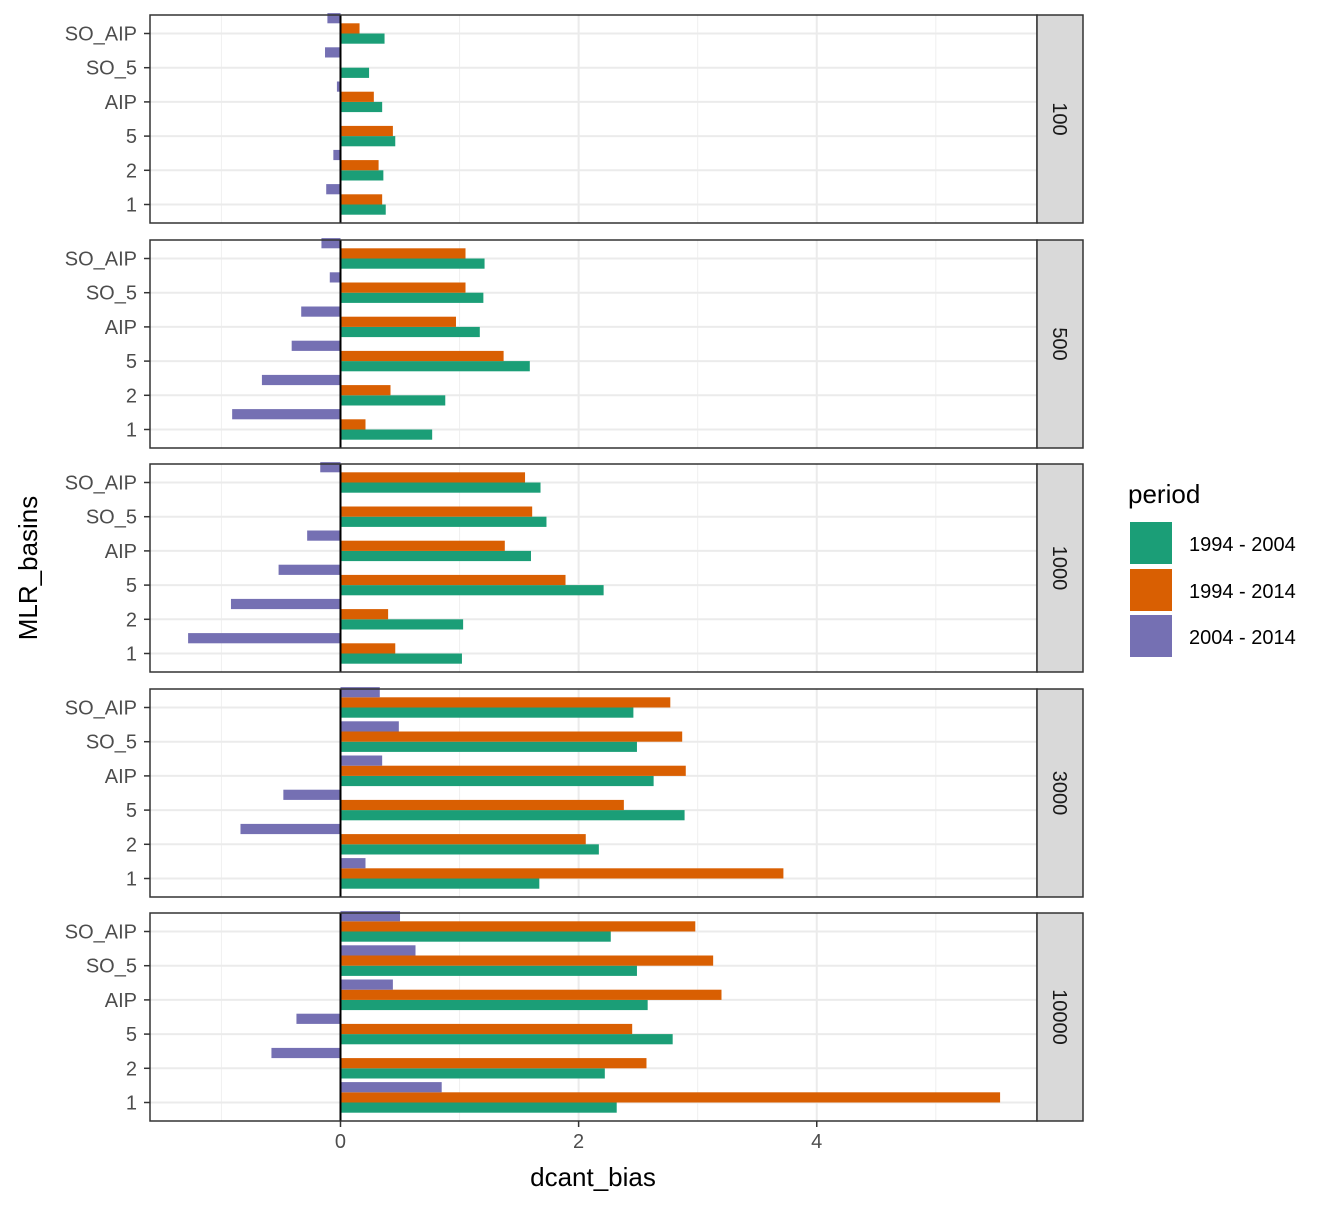  Describe the element at coordinates (488, 746) in the screenshot. I see `bar-3000-SO_5-1994-2004` at that location.